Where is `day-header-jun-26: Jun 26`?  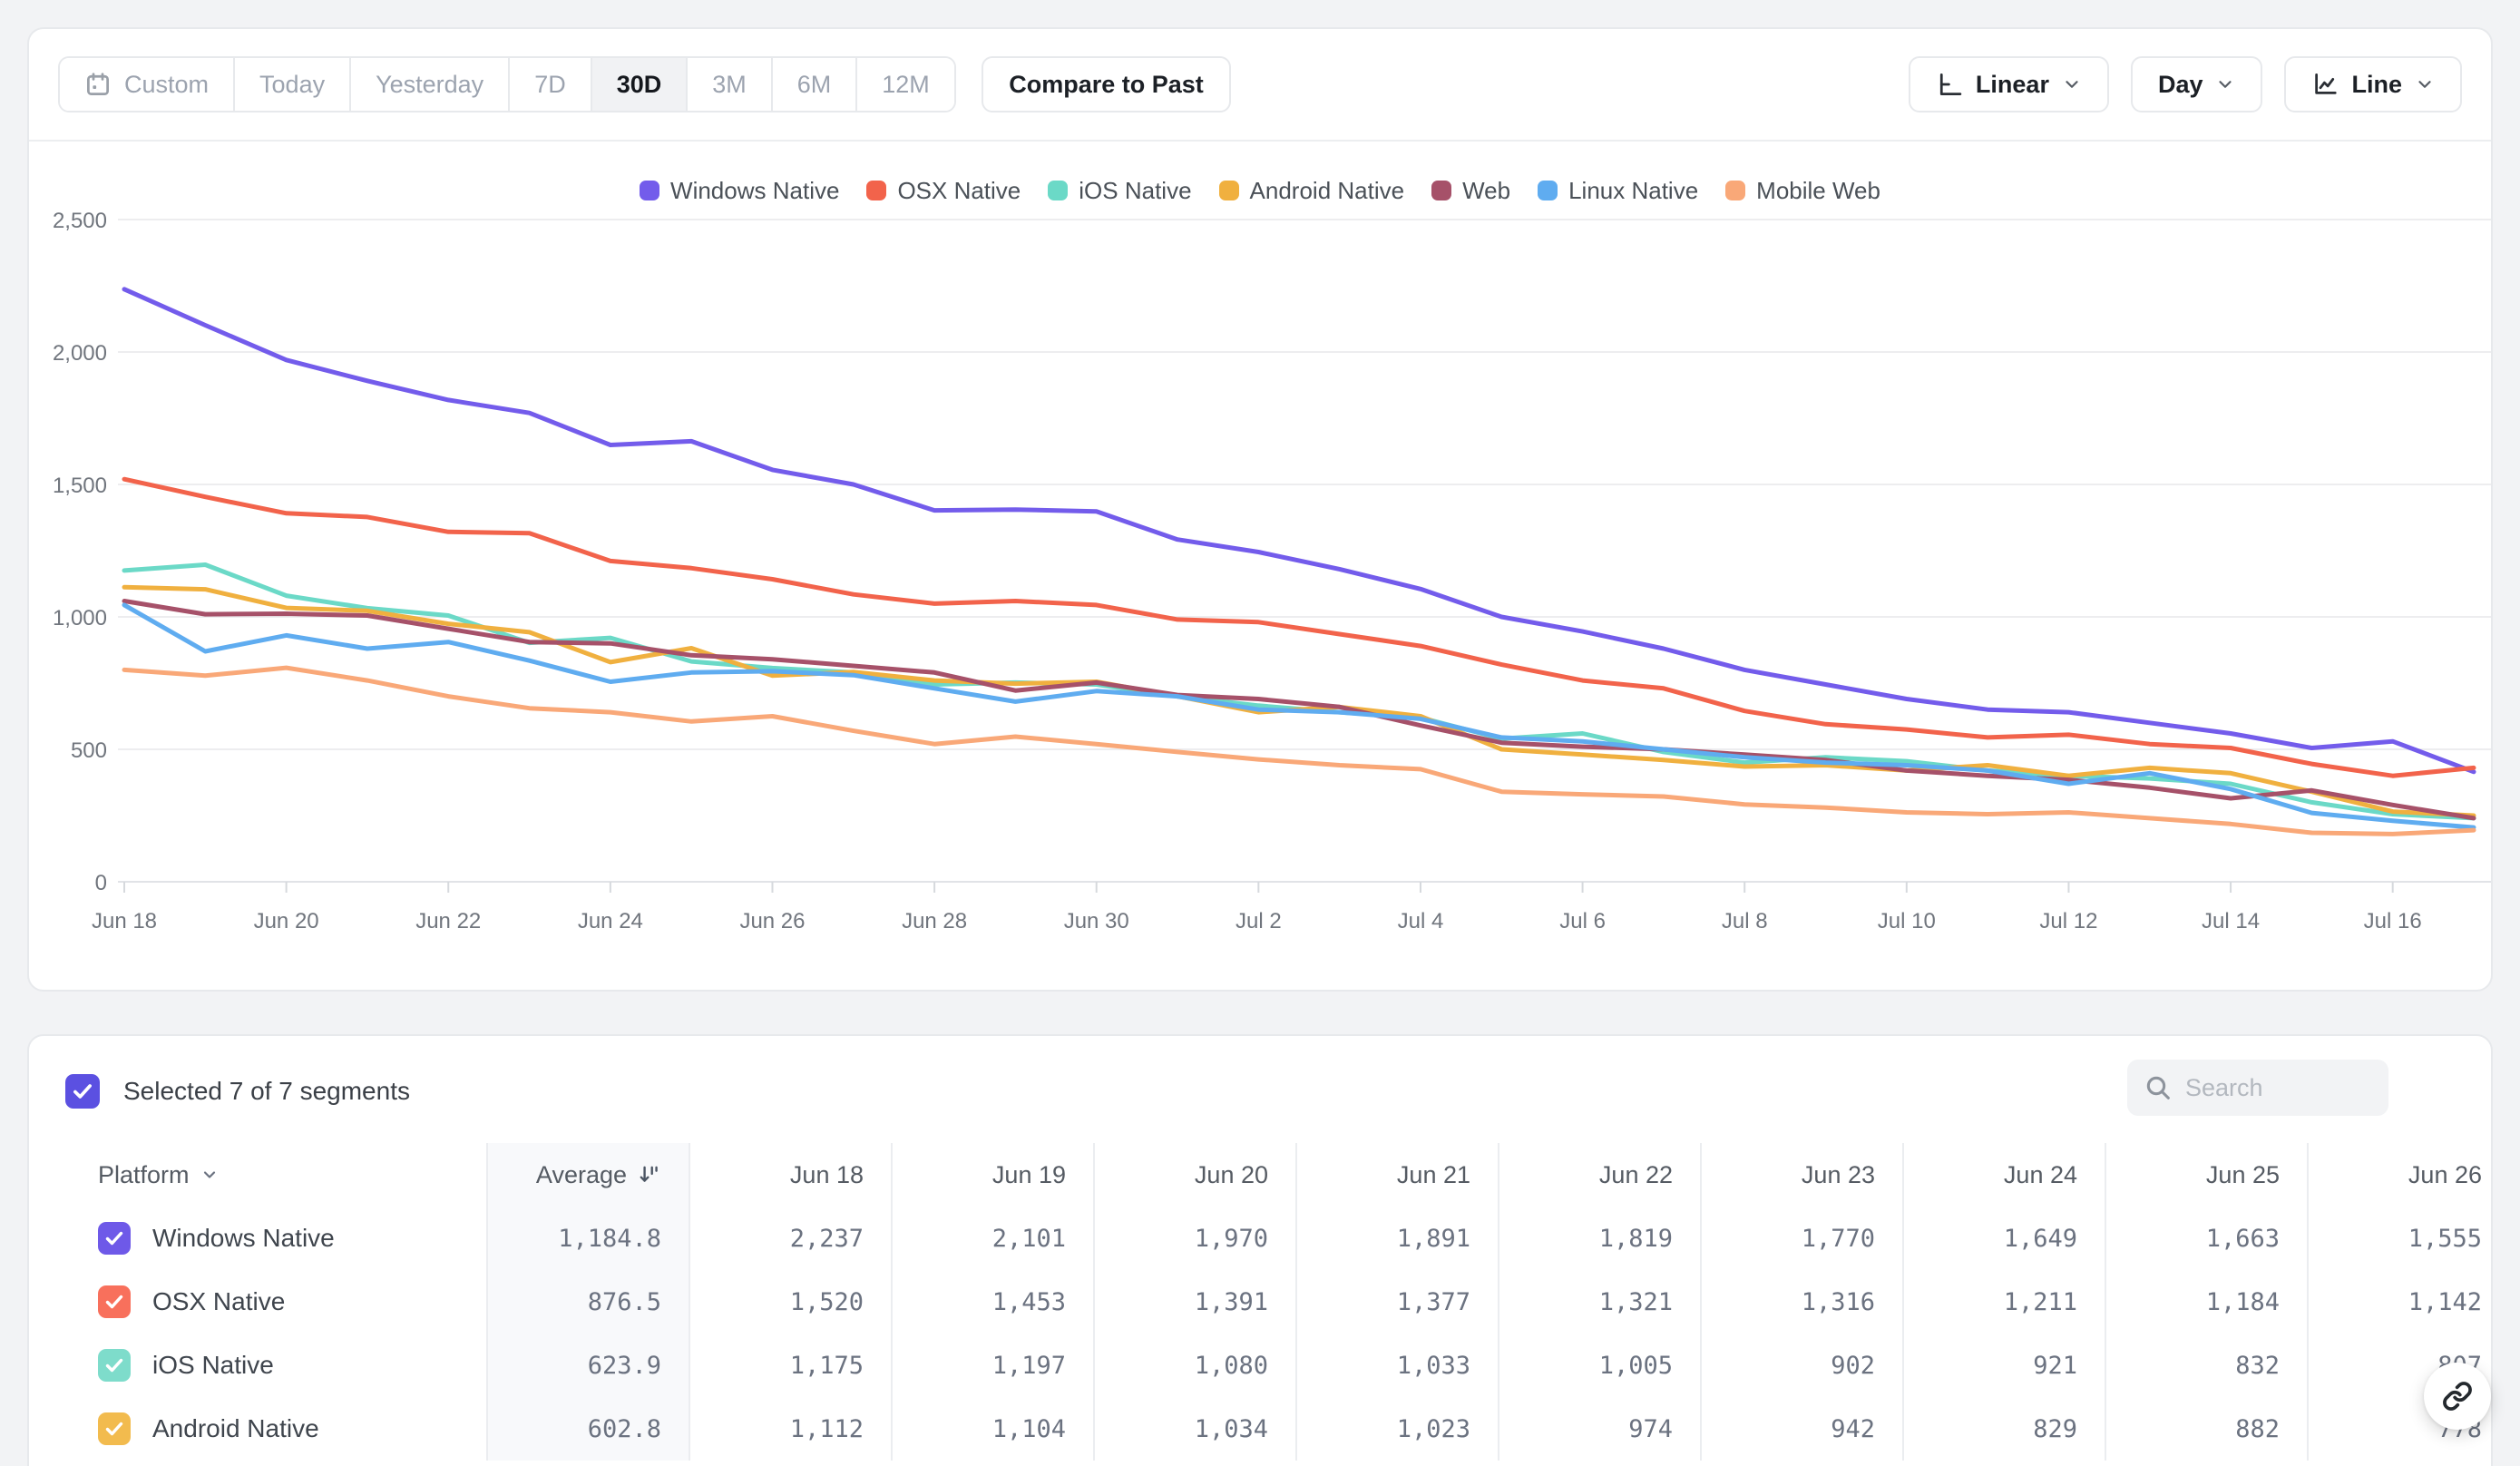
day-header-jun-26: Jun 26 is located at coordinates (2399, 1175).